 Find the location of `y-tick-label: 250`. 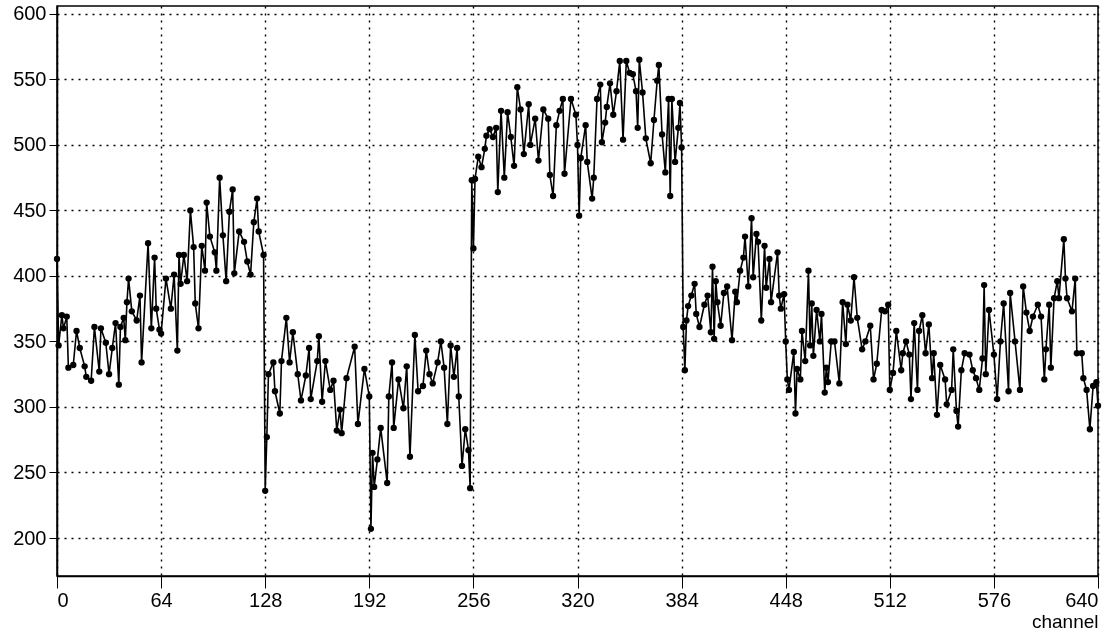

y-tick-label: 250 is located at coordinates (30, 471).